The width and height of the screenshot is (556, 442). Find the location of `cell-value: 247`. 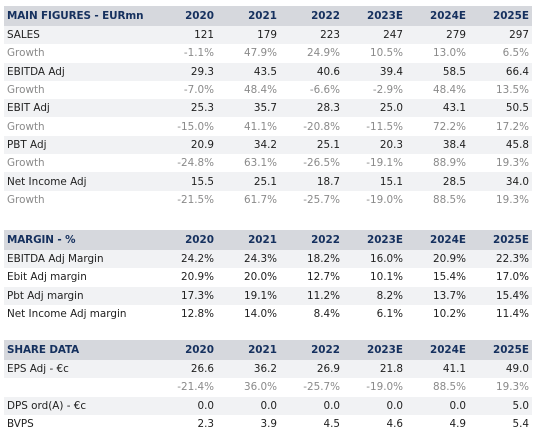

cell-value: 247 is located at coordinates (393, 35).